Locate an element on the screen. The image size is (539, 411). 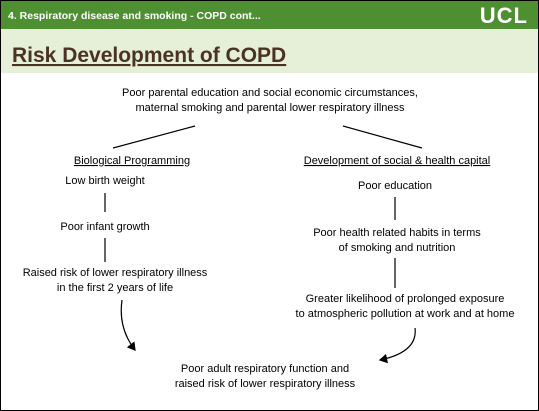
branch-heading: Development of social & health capital is located at coordinates (397, 161).